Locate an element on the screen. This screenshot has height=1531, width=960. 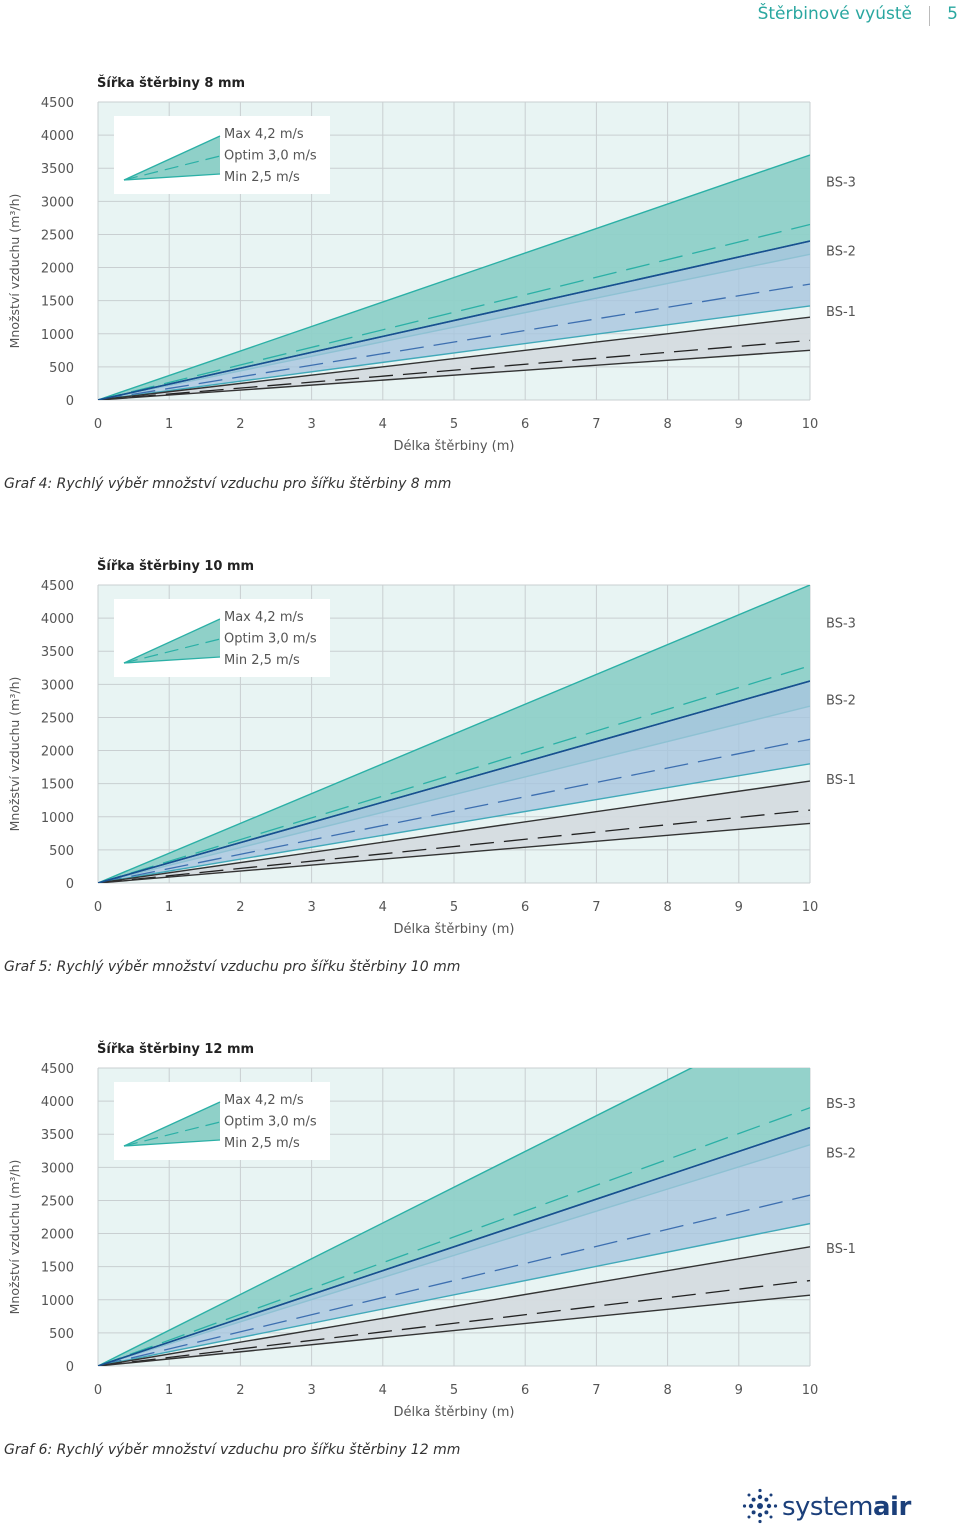
bs-3-band is located at coordinates (454, 1217).